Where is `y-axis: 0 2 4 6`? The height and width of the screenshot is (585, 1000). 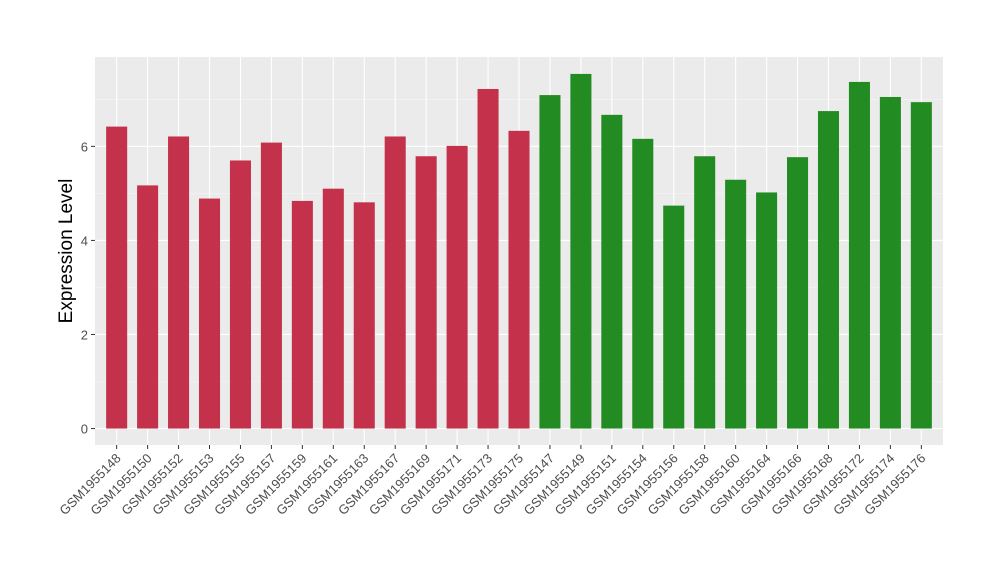
y-axis: 0 2 4 6 is located at coordinates (88, 288).